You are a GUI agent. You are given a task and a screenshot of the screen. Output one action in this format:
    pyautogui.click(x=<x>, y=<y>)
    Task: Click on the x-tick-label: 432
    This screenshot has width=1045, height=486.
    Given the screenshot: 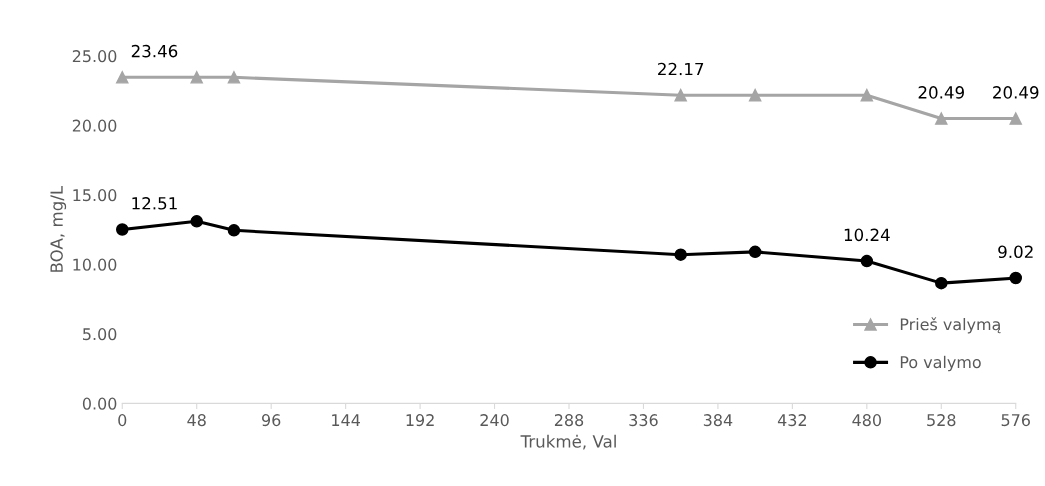 What is the action you would take?
    pyautogui.click(x=792, y=420)
    